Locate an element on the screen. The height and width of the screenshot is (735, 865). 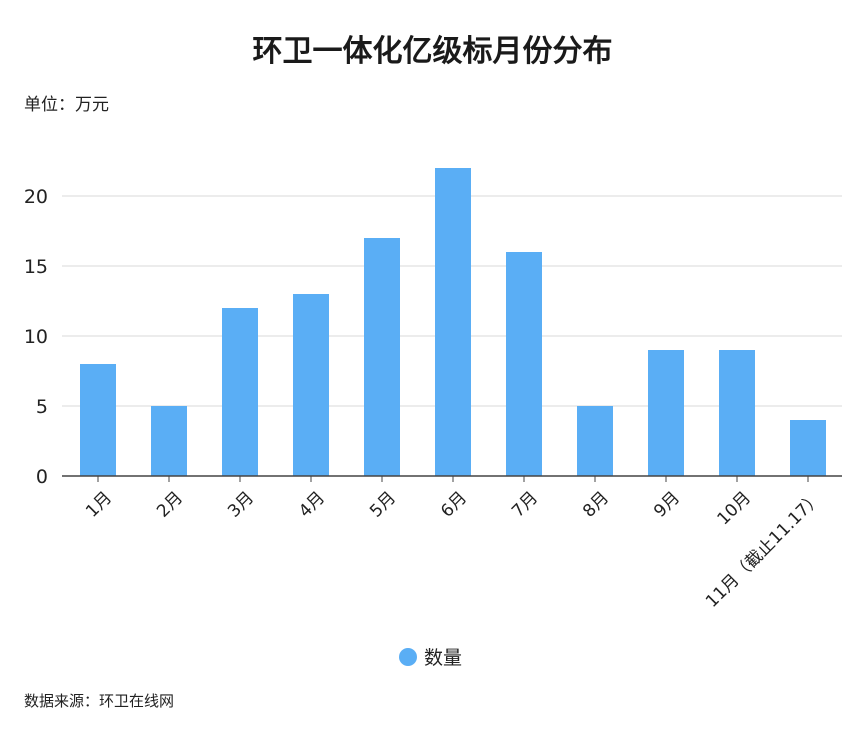
x-tick-label: 6月 is located at coordinates (454, 505).